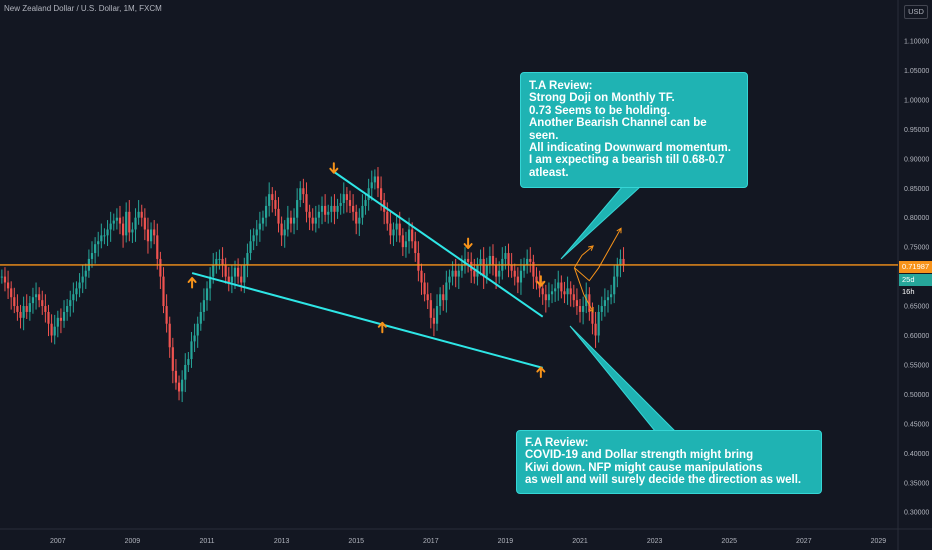 The height and width of the screenshot is (550, 932). I want to click on projection-paths, so click(597, 270).